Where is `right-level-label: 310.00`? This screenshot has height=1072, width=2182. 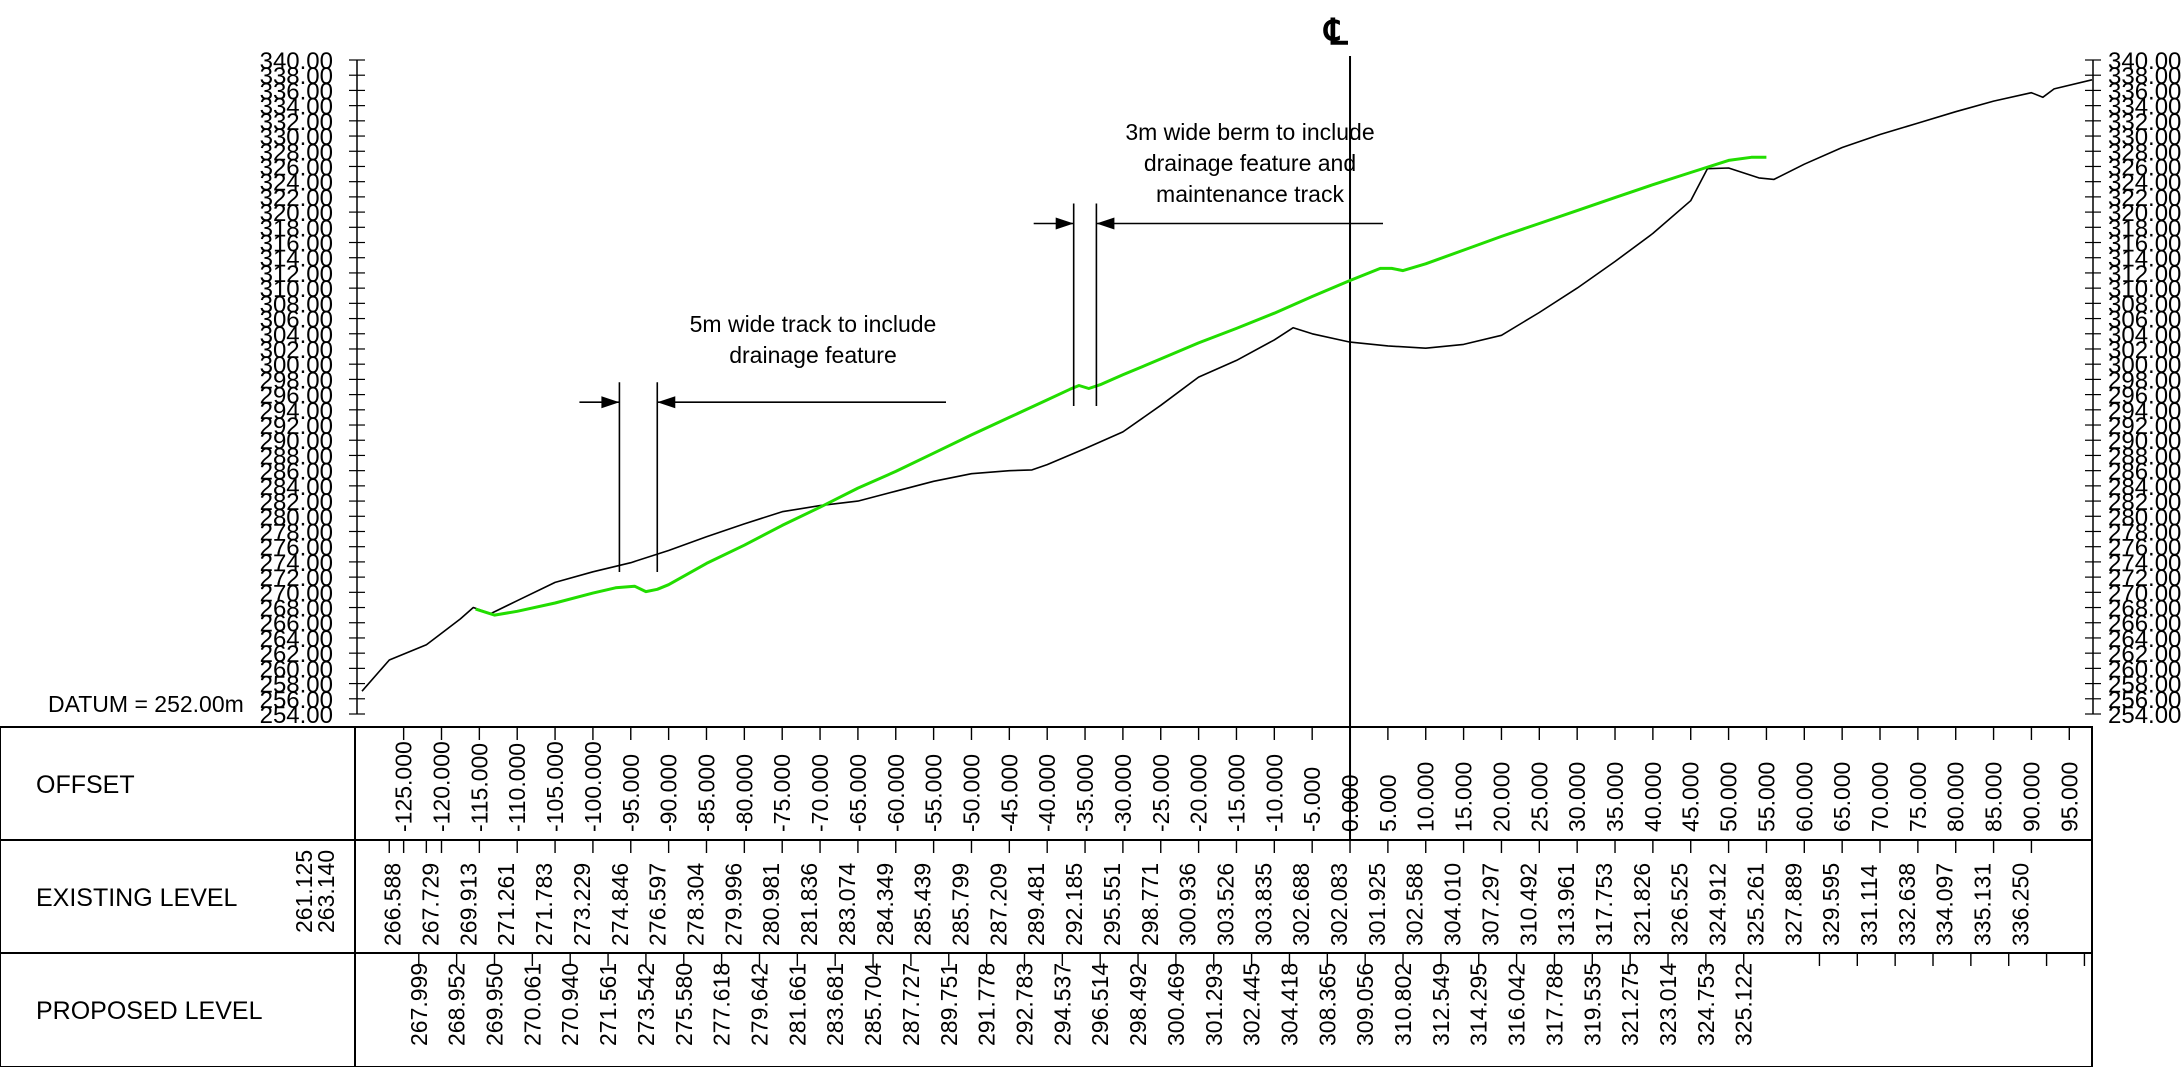
right-level-label: 310.00 is located at coordinates (2144, 289).